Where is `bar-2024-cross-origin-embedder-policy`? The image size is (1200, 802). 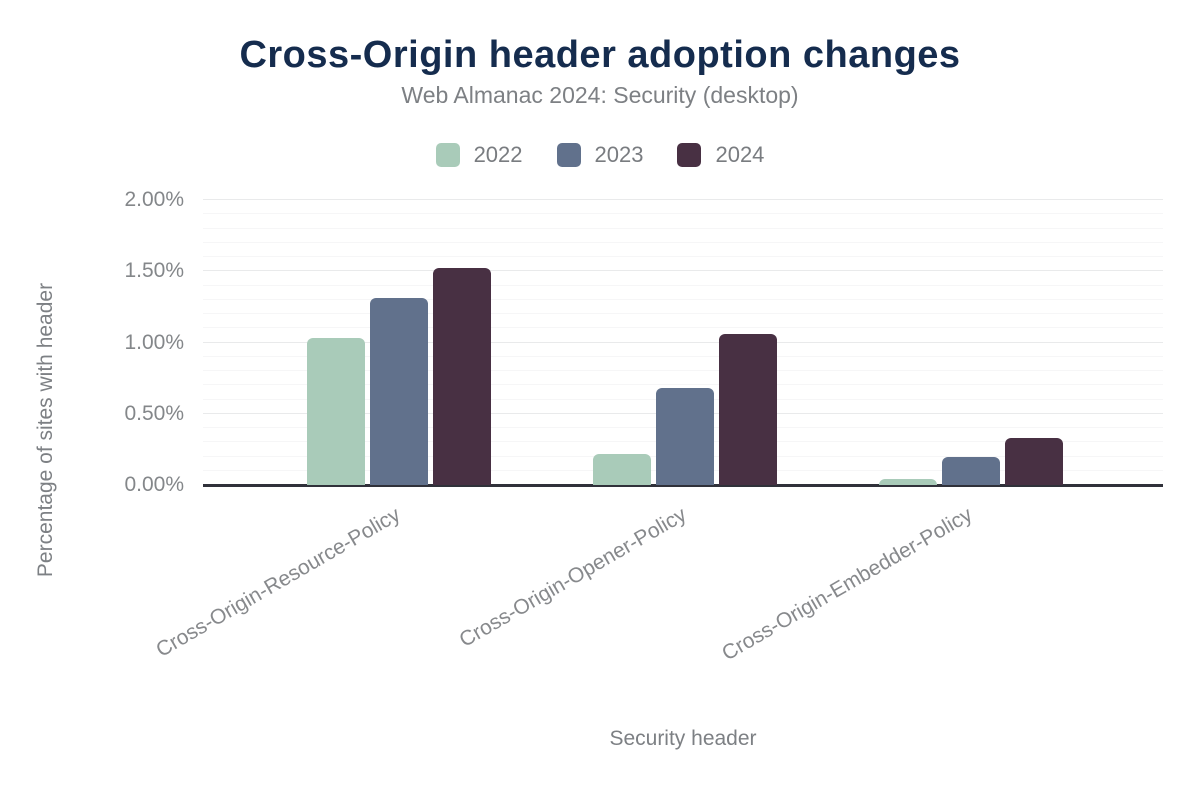 bar-2024-cross-origin-embedder-policy is located at coordinates (1034, 461).